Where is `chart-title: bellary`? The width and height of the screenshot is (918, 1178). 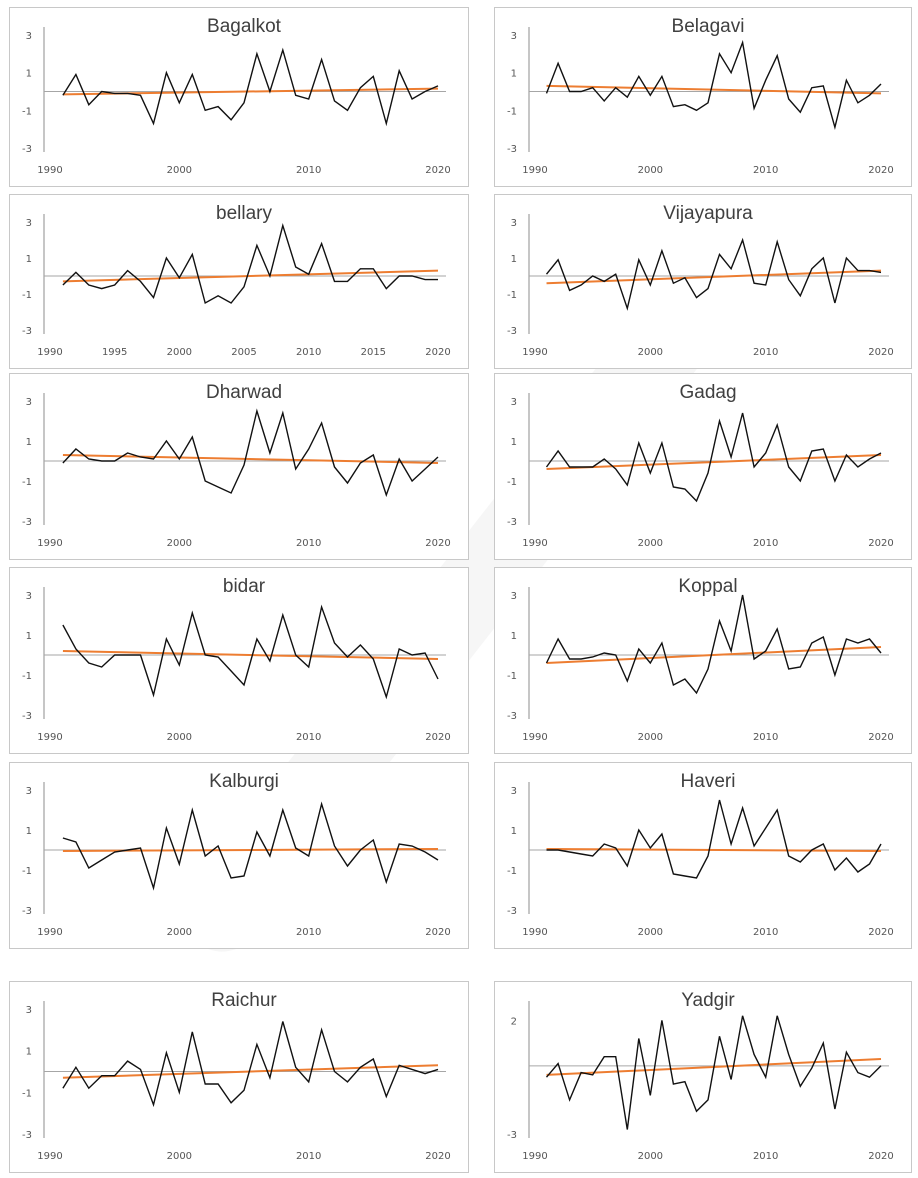 chart-title: bellary is located at coordinates (244, 213).